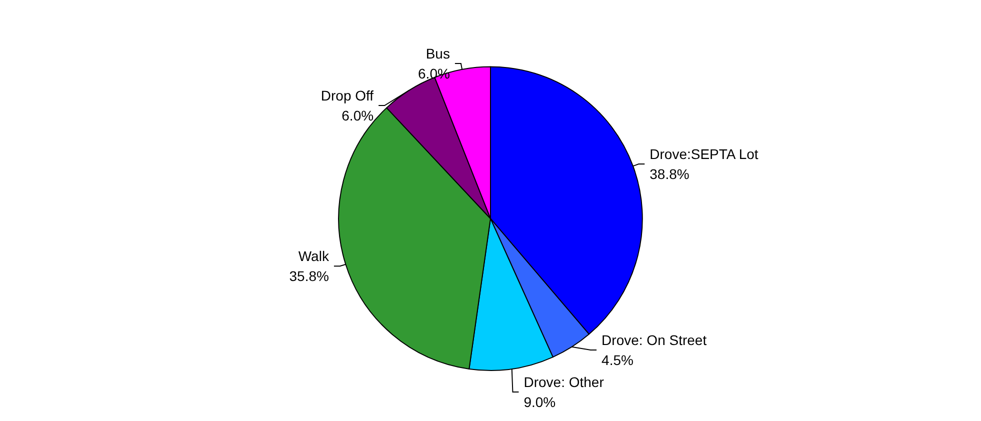 This screenshot has width=981, height=421. I want to click on slice-label: Walk, so click(314, 256).